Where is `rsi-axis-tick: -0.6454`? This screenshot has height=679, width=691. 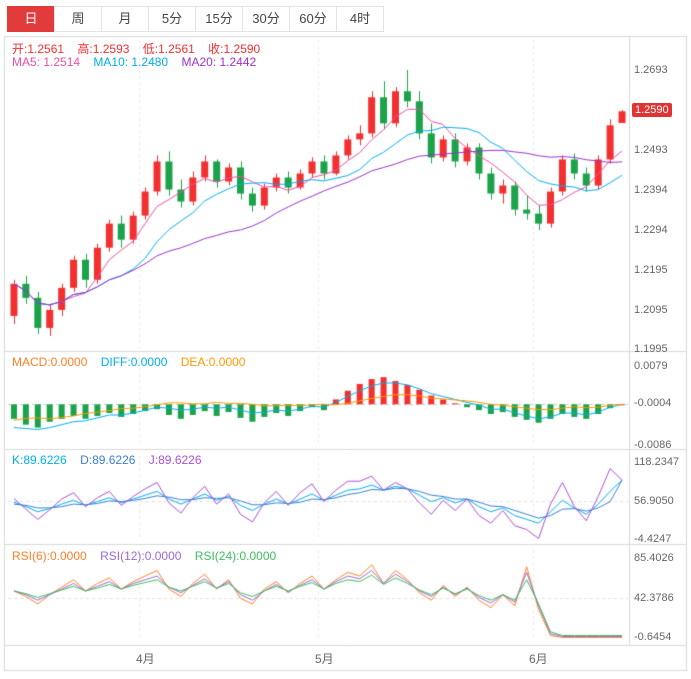
rsi-axis-tick: -0.6454 is located at coordinates (653, 637).